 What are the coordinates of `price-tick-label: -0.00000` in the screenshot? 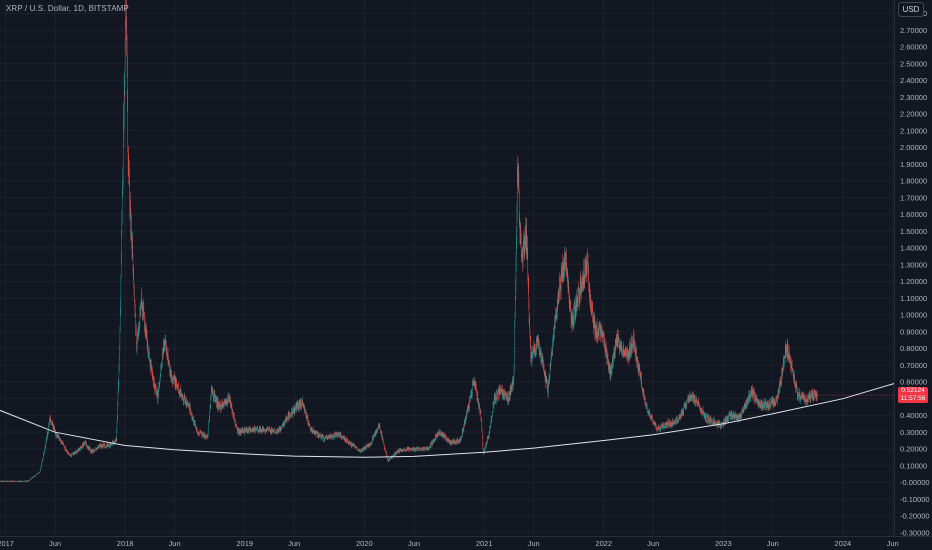 It's located at (915, 482).